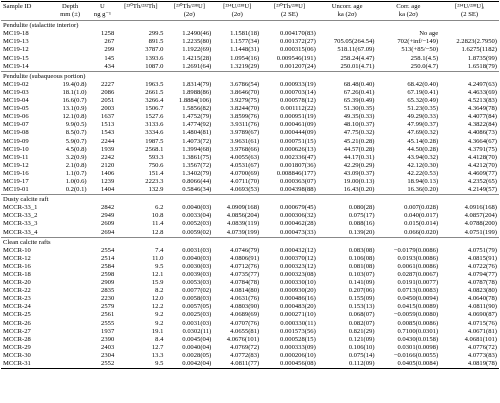 Image resolution: width=500 pixels, height=403 pixels. Describe the element at coordinates (237, 340) in the screenshot. I see `cell: 4.0676(101)` at that location.